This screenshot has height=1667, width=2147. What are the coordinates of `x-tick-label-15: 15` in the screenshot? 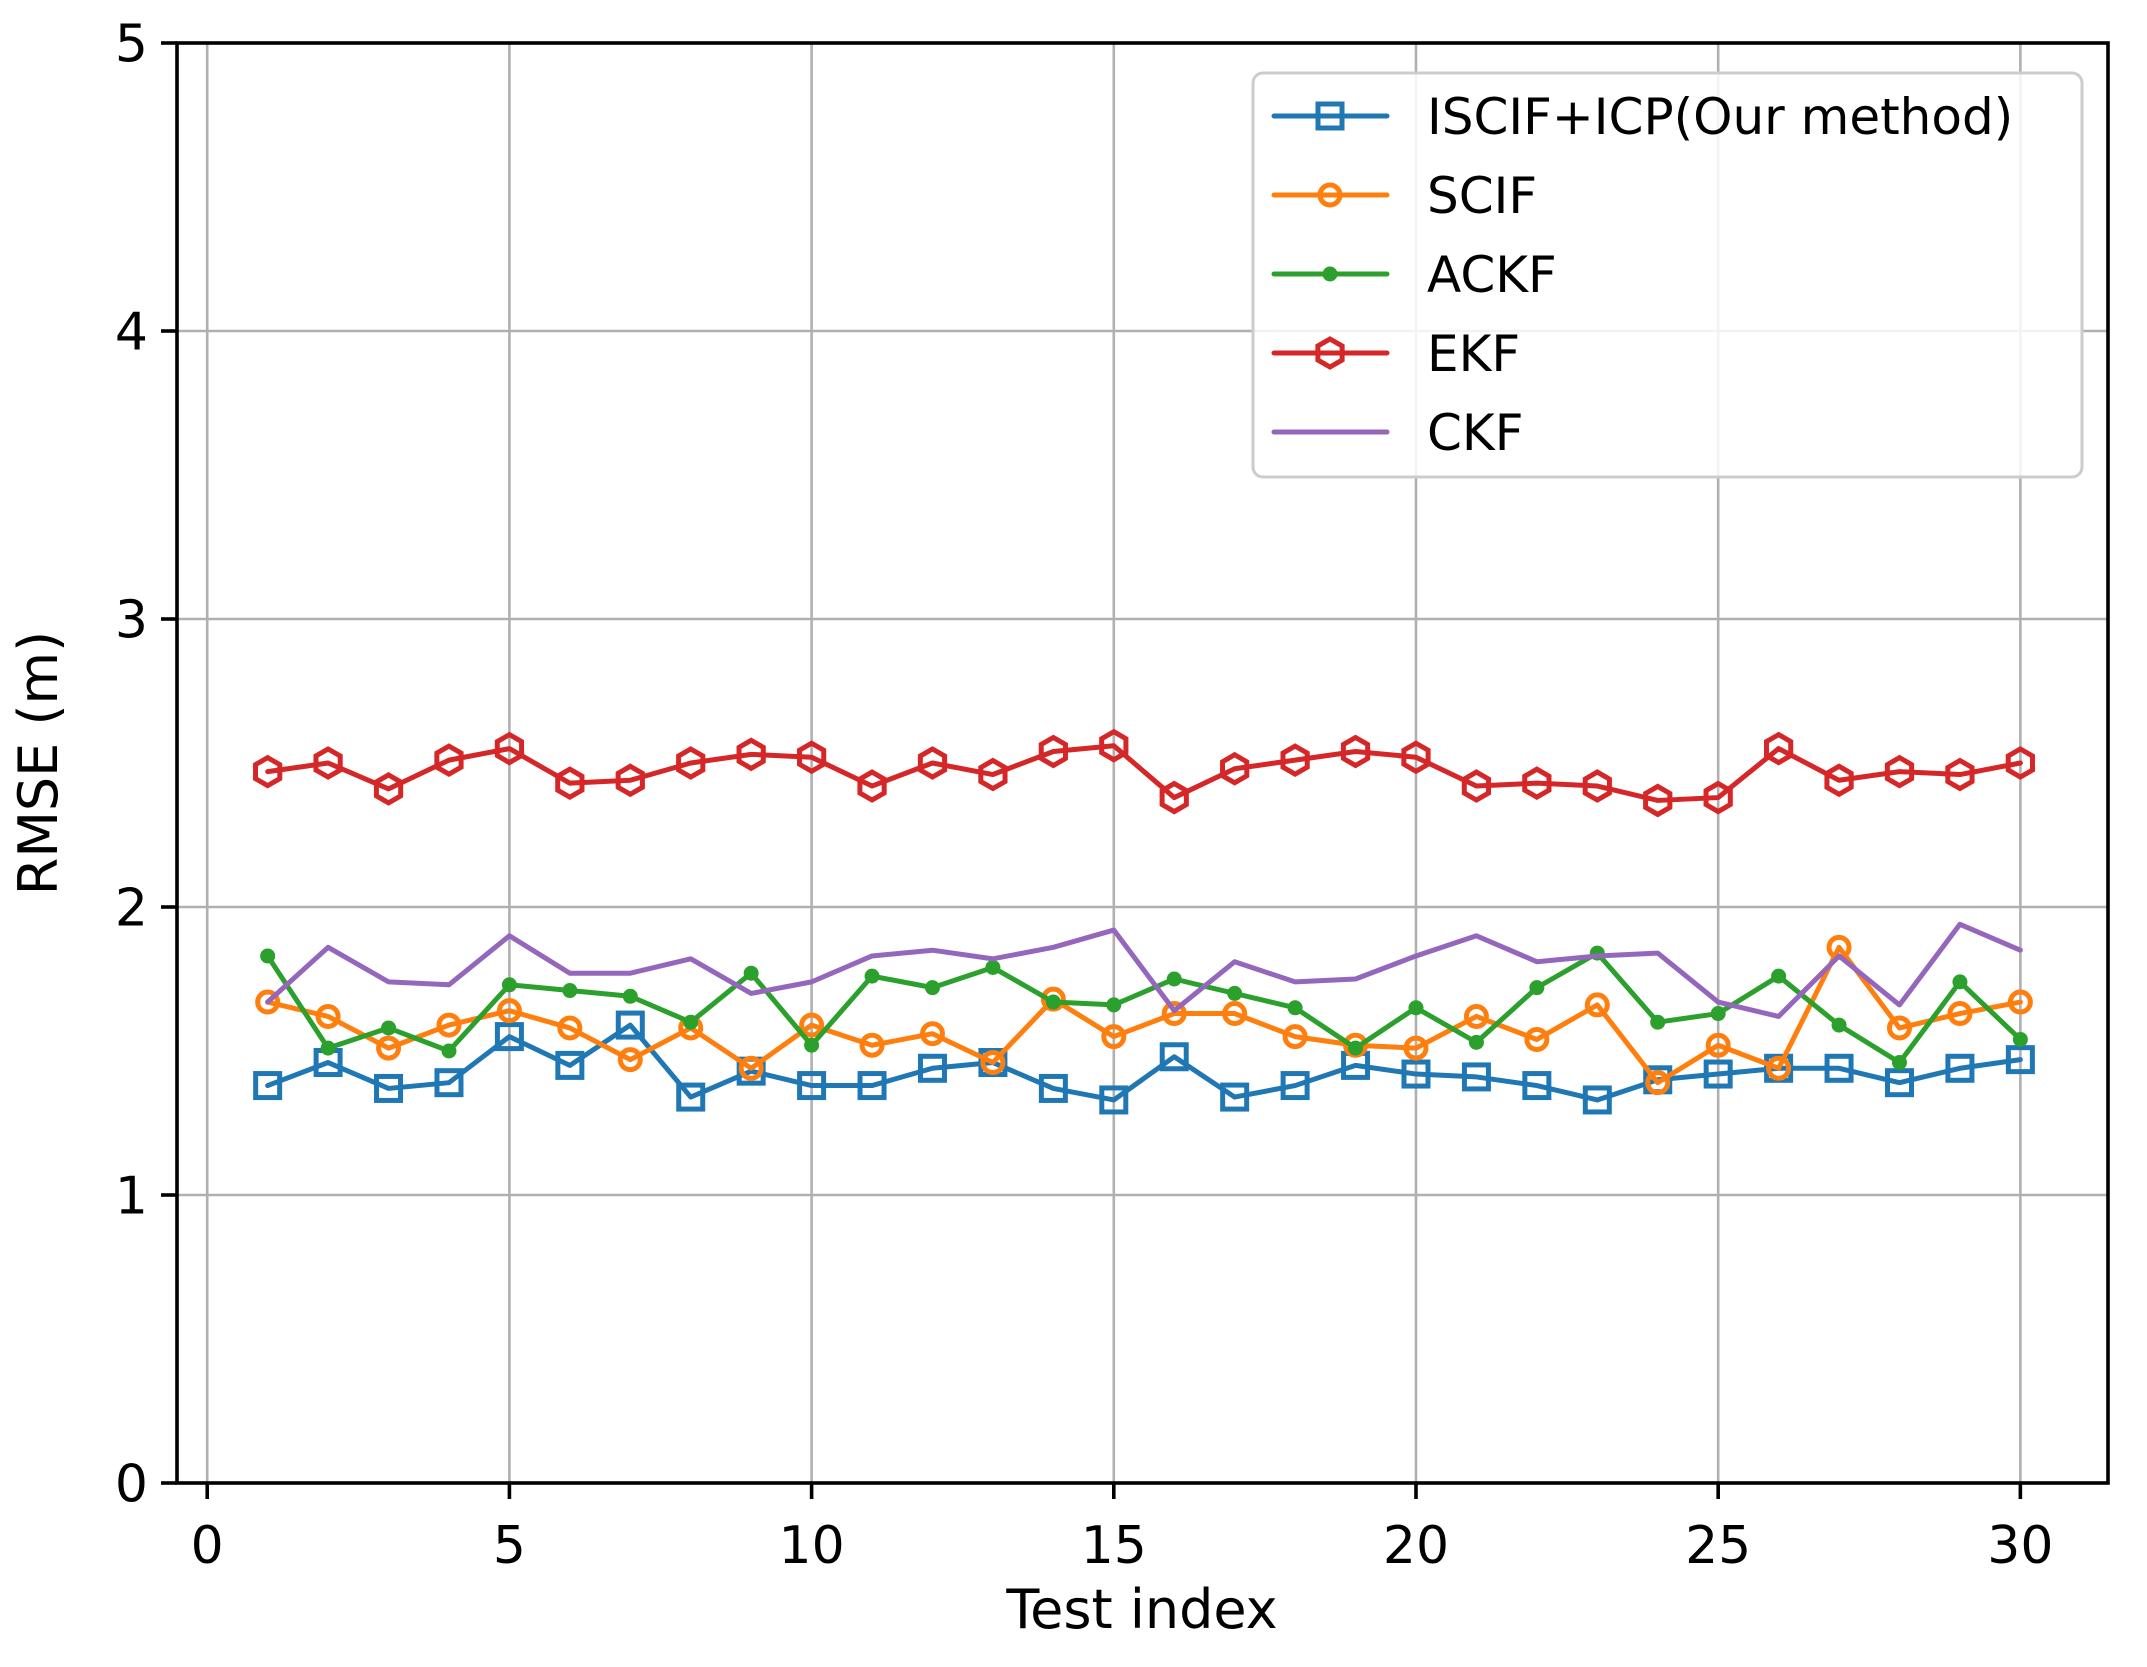 It's located at (1114, 1546).